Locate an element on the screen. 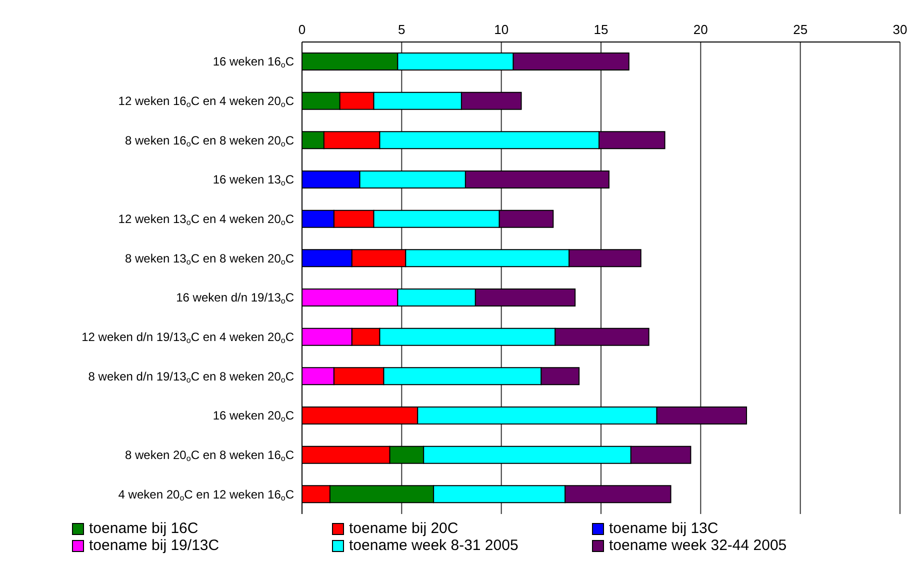 The height and width of the screenshot is (562, 913). y-tick-label: 16 weken 16$_{o}$C is located at coordinates (253, 62).